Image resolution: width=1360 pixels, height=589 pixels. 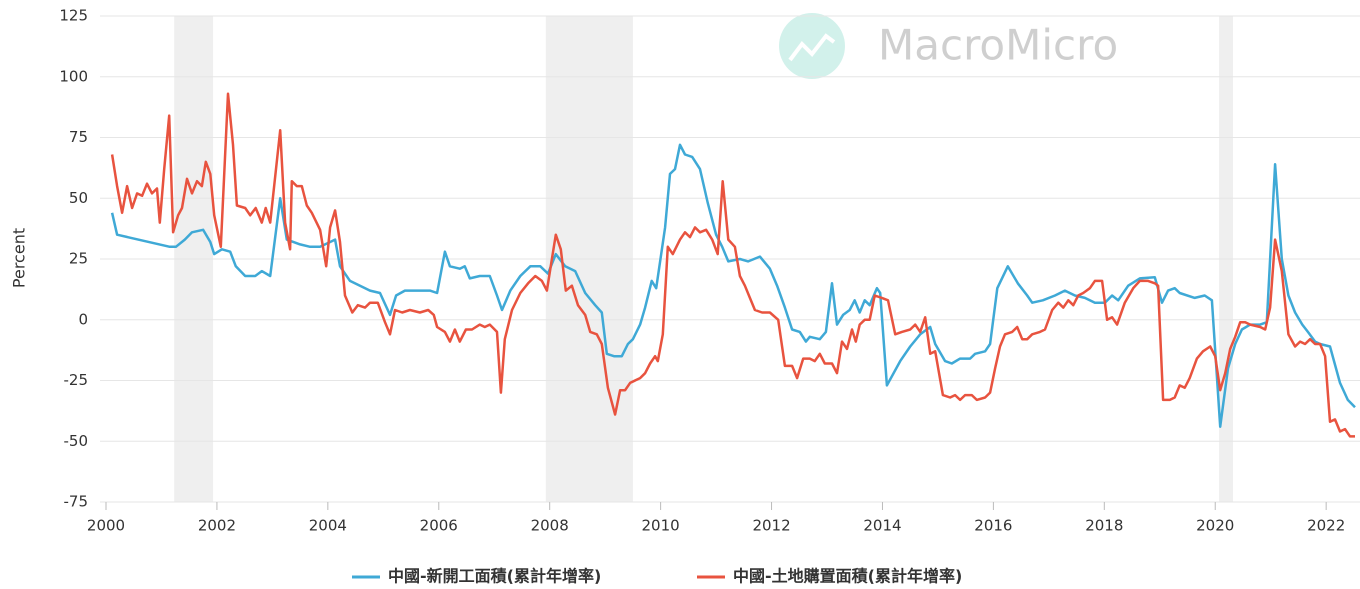 I want to click on legend-label: 中國-新開工面積(累計年增率), so click(x=494, y=576).